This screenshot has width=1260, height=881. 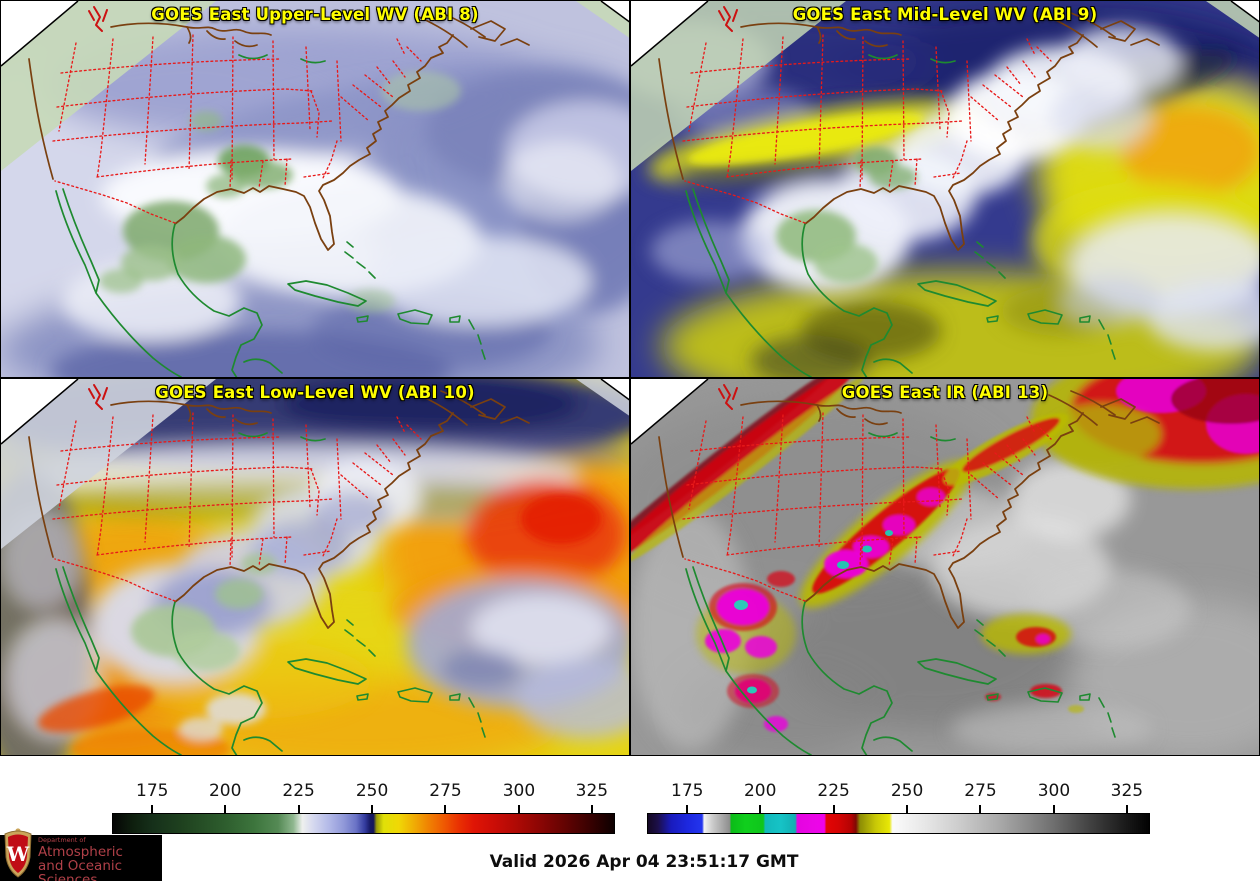 I want to click on panel-title-abi8: GOES East Upper-Level WV (ABI 8), so click(x=315, y=14).